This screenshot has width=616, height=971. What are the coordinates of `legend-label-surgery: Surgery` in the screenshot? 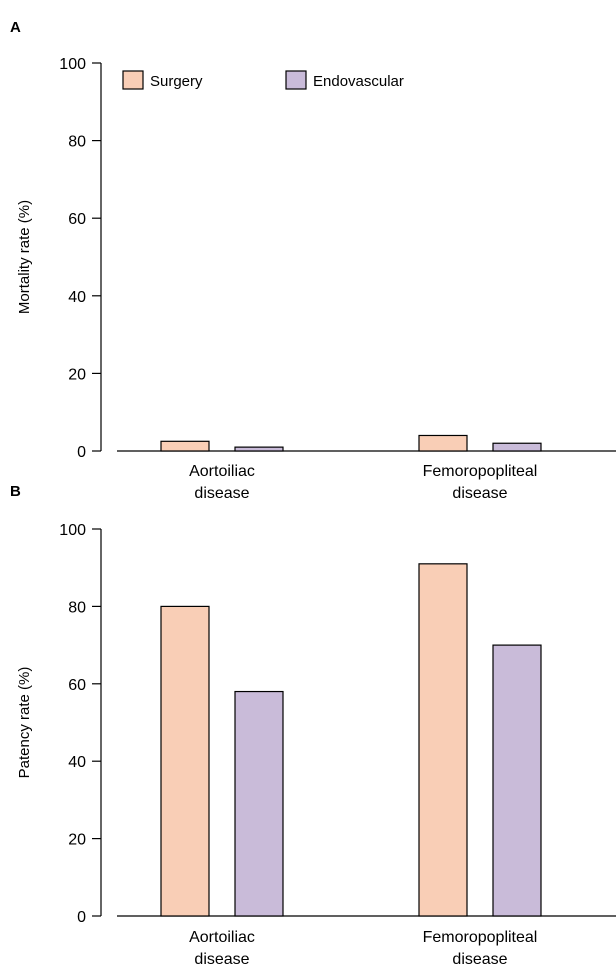 It's located at (176, 81).